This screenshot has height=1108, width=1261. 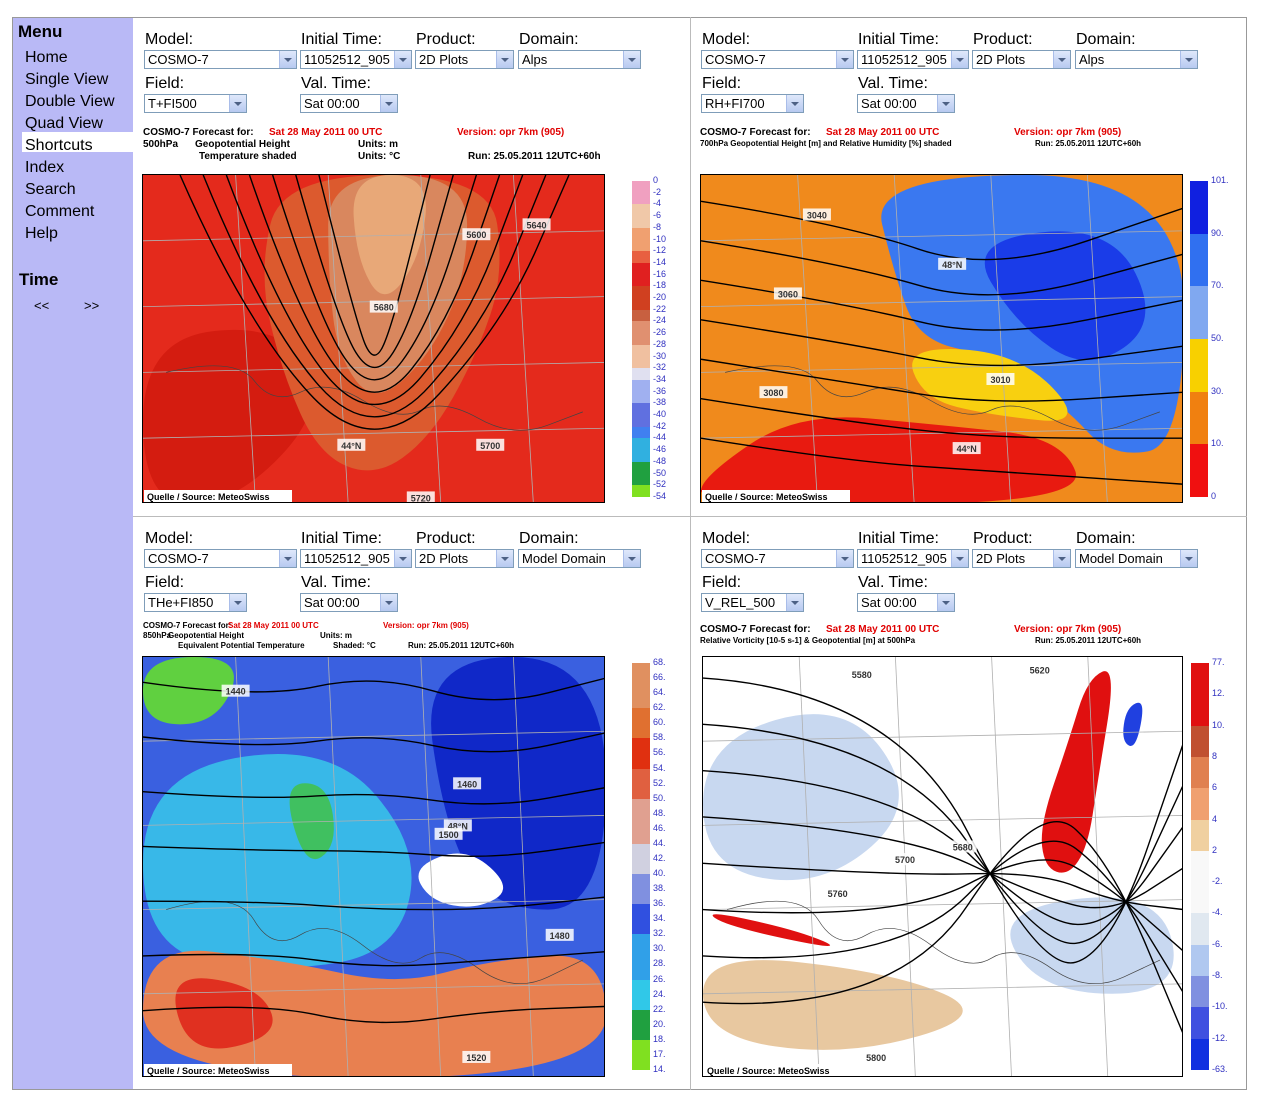 What do you see at coordinates (1218, 662) in the screenshot?
I see `colorbar-label: 77.` at bounding box center [1218, 662].